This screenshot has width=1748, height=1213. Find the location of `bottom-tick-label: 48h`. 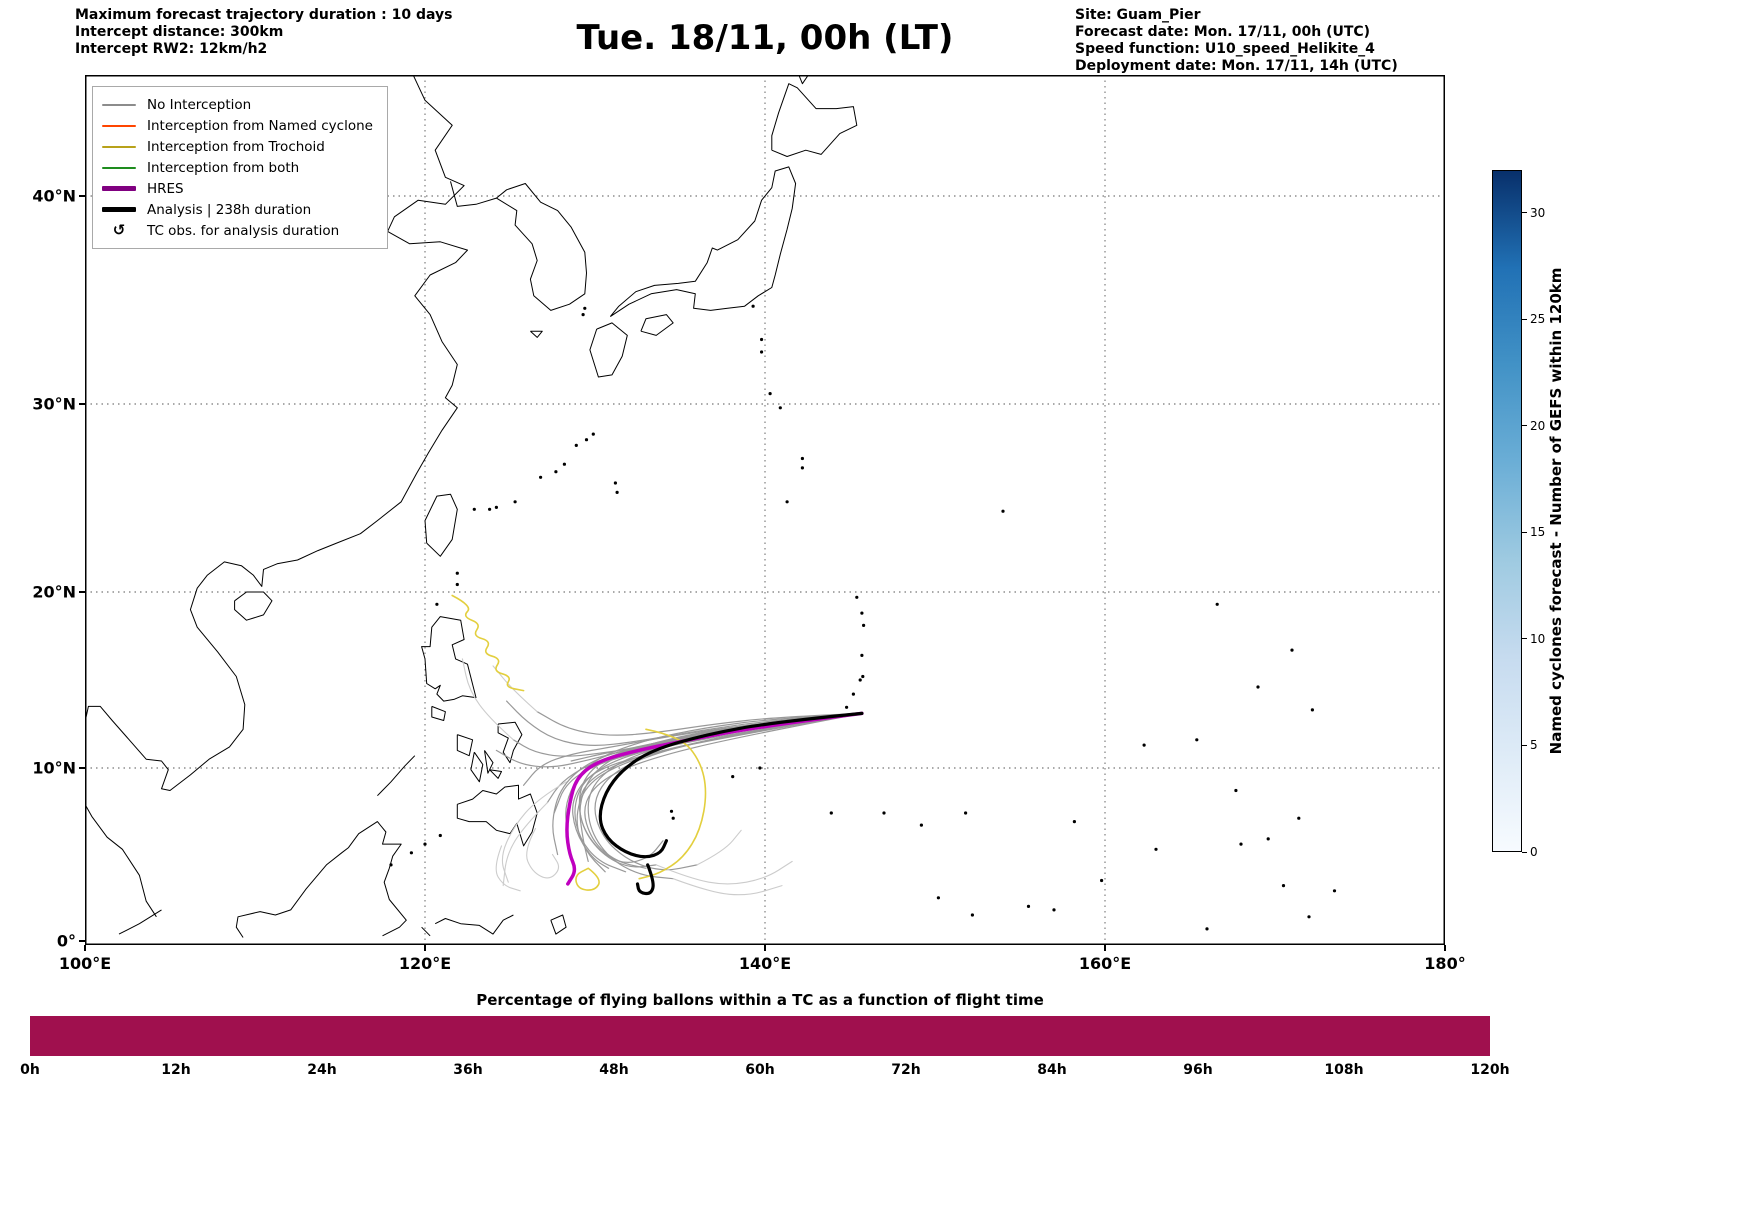

bottom-tick-label: 48h is located at coordinates (614, 1070).